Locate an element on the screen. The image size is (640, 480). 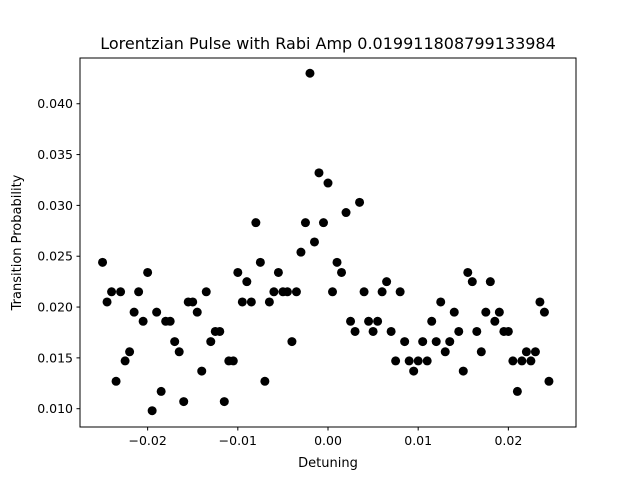
y-tick-label: 0.015 is located at coordinates (55, 357).